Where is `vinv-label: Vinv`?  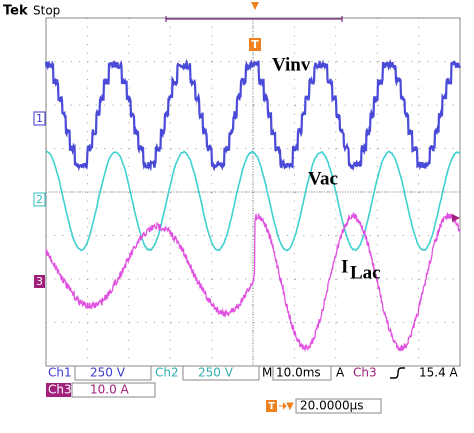
vinv-label: Vinv is located at coordinates (291, 64).